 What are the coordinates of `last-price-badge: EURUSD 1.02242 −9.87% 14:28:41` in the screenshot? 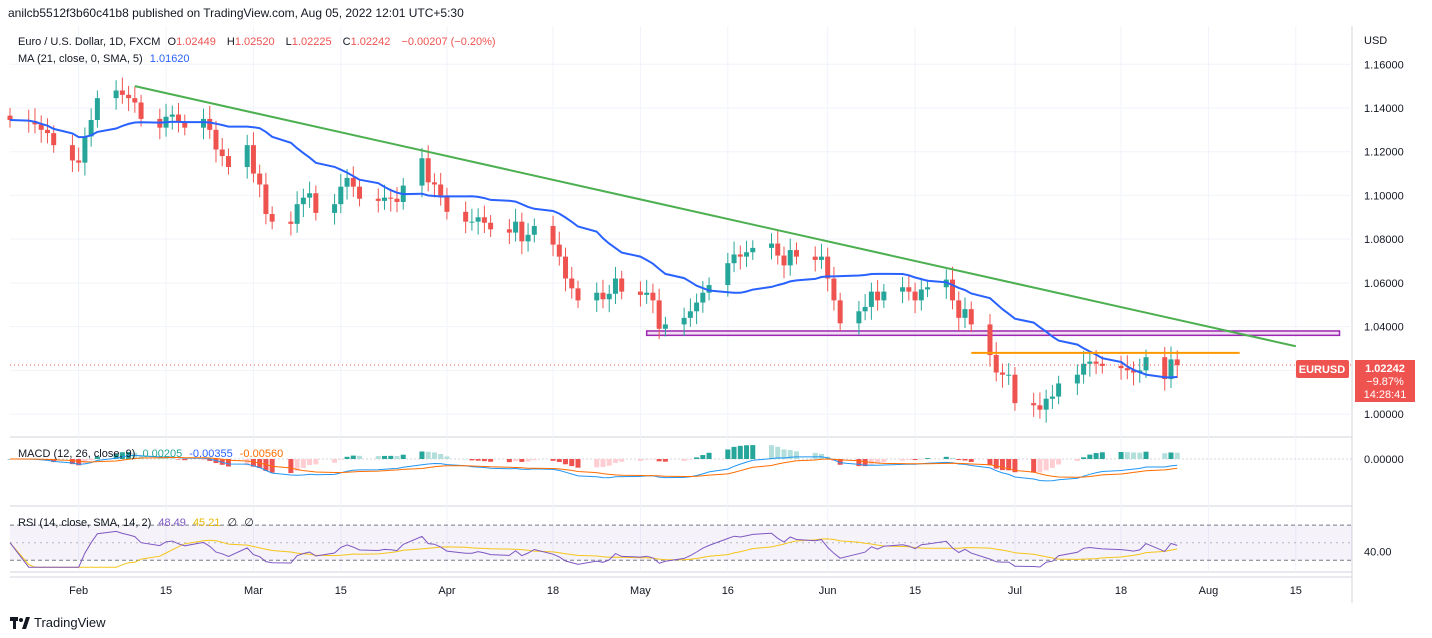 It's located at (1355, 381).